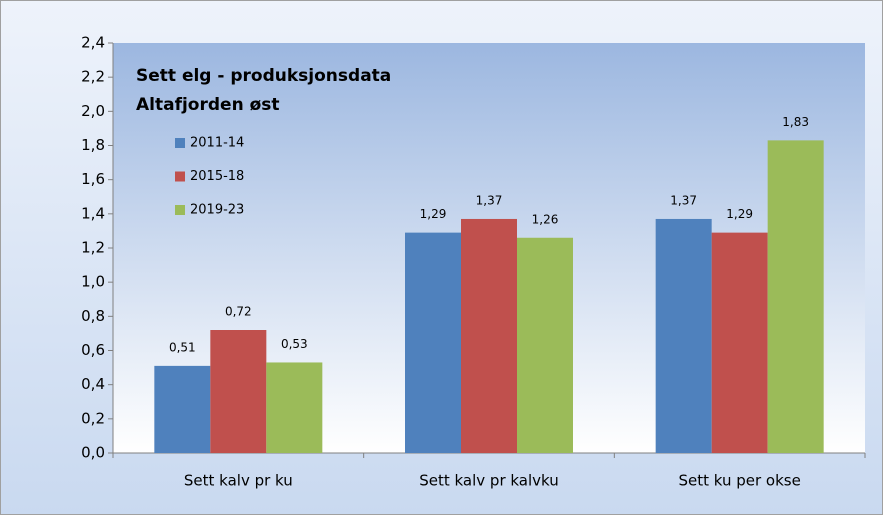 The image size is (883, 519). I want to click on value-label: 0,72, so click(238, 312).